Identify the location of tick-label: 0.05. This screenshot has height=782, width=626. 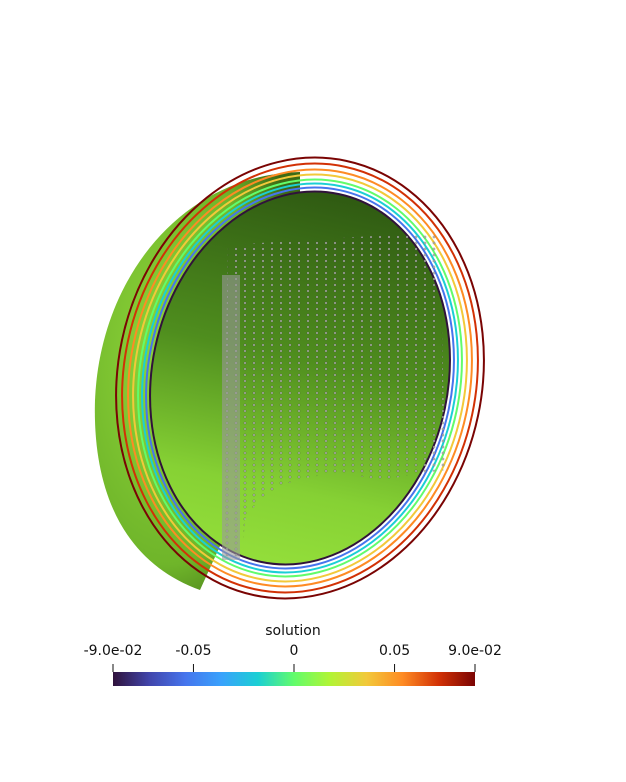
(394, 651).